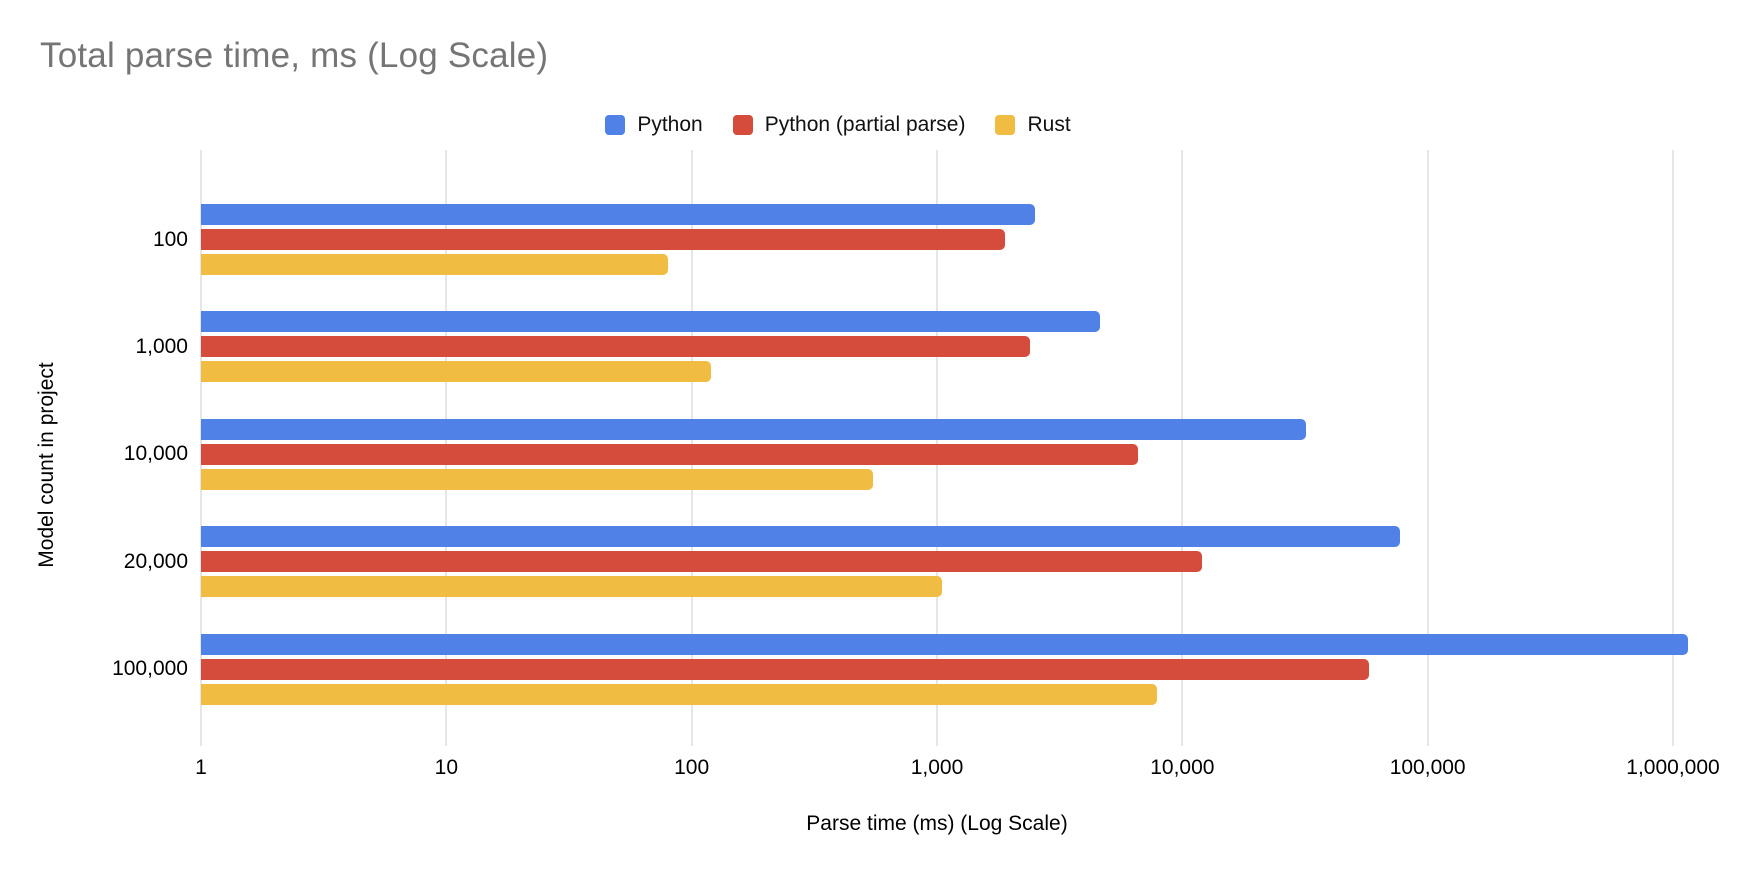 Image resolution: width=1756 pixels, height=884 pixels. Describe the element at coordinates (1673, 767) in the screenshot. I see `x-axis-tick-1-000-000: 1,000,000` at that location.